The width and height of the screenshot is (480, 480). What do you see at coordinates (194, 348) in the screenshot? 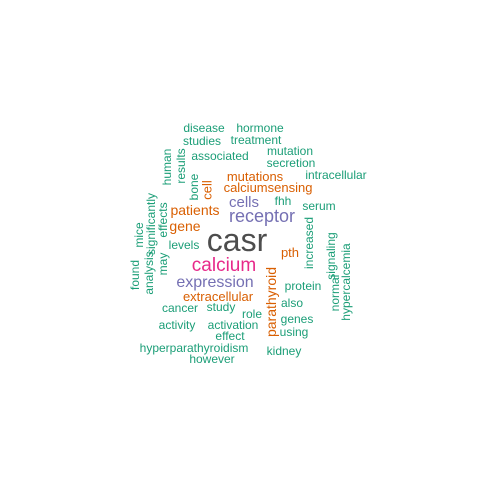
I see `word-hyperparathyroidism: hyperparathyroidism` at bounding box center [194, 348].